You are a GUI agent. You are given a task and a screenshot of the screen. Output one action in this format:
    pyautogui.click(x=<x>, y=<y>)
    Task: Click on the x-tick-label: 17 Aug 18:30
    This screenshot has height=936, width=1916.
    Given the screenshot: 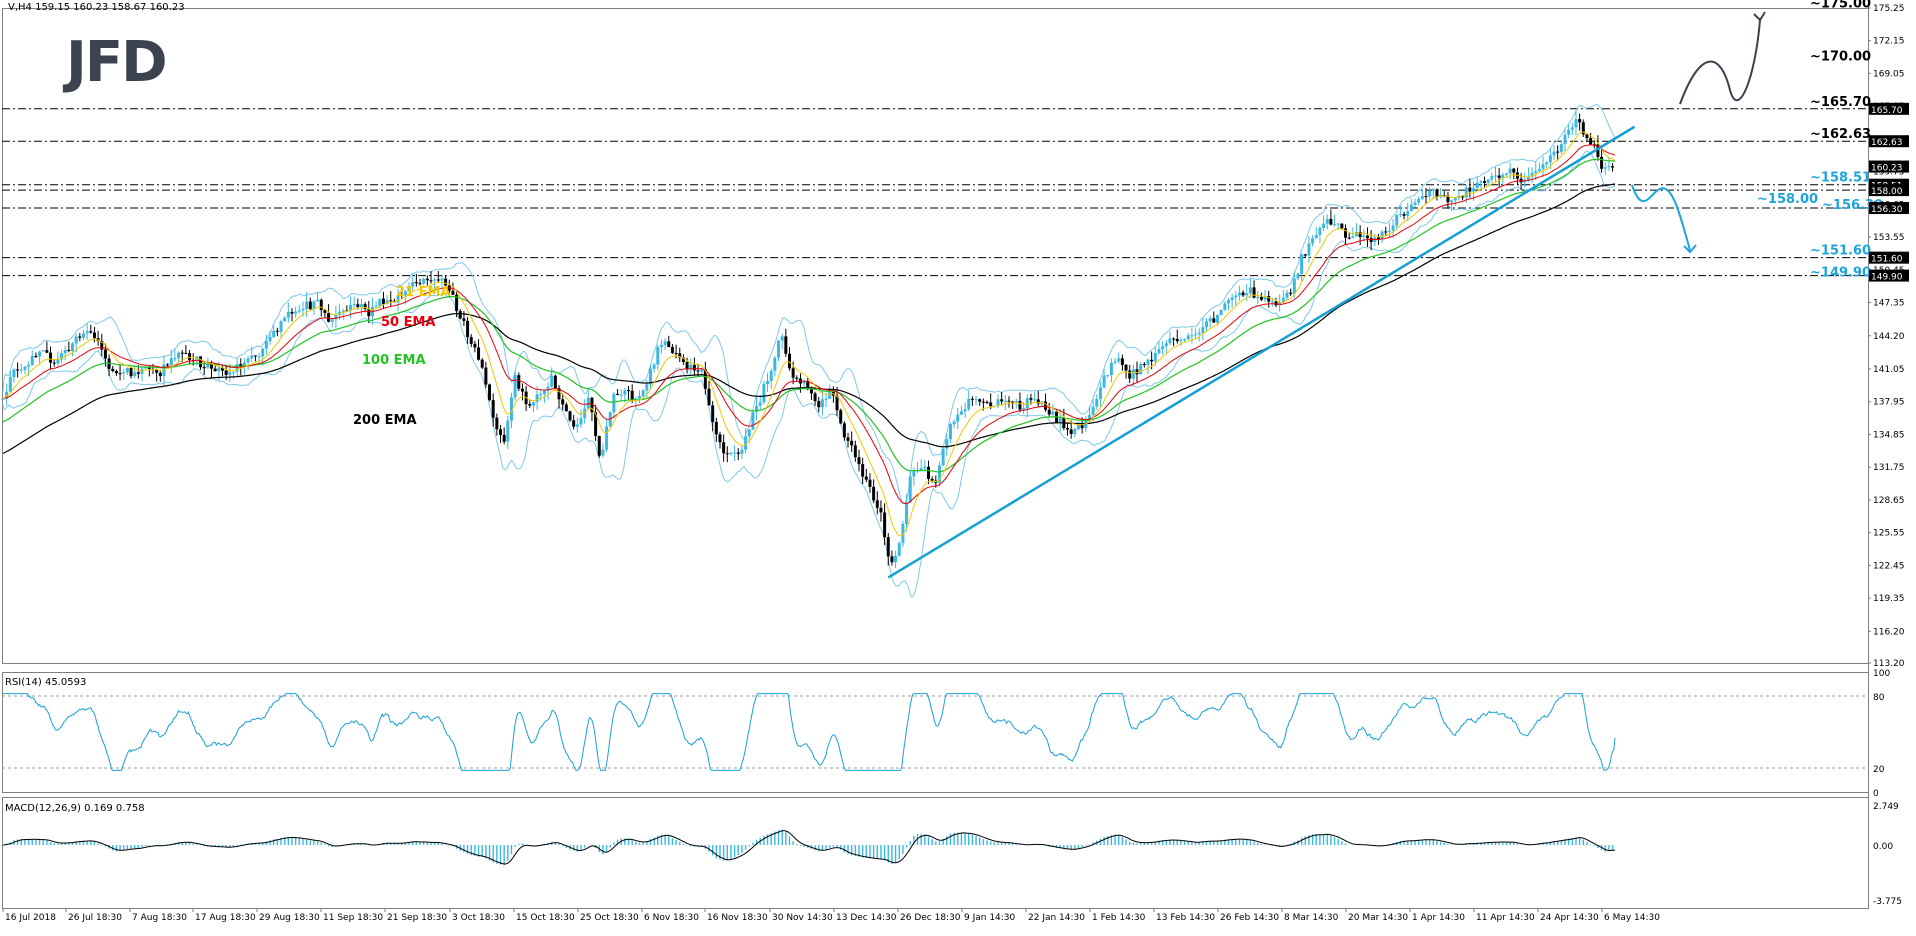 What is the action you would take?
    pyautogui.click(x=225, y=918)
    